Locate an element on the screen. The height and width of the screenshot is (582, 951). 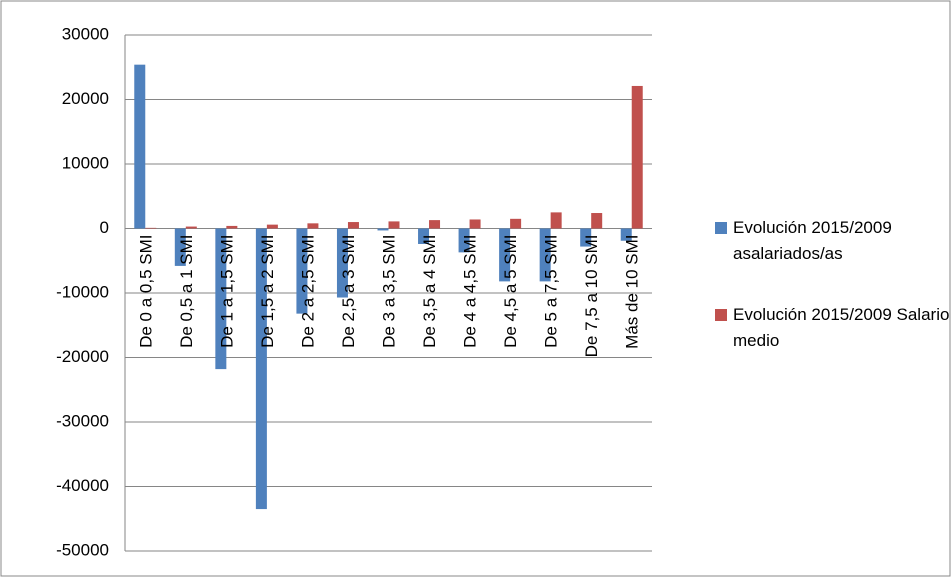
legend-entry: Evolución 2015/2009 Salario medio is located at coordinates (833, 328).